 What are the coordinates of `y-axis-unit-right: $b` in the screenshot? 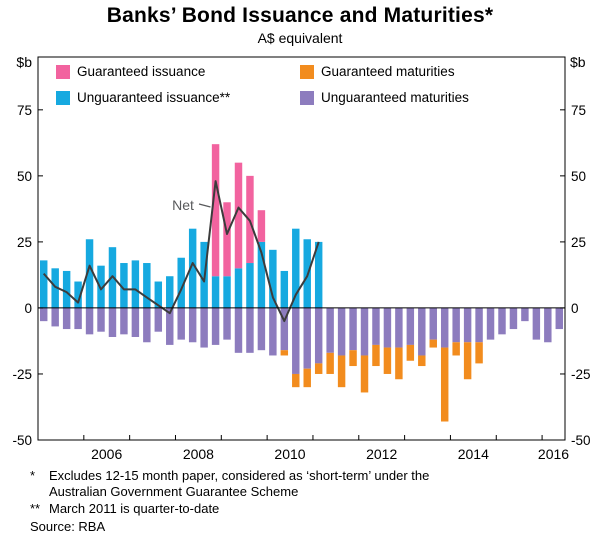 It's located at (578, 62).